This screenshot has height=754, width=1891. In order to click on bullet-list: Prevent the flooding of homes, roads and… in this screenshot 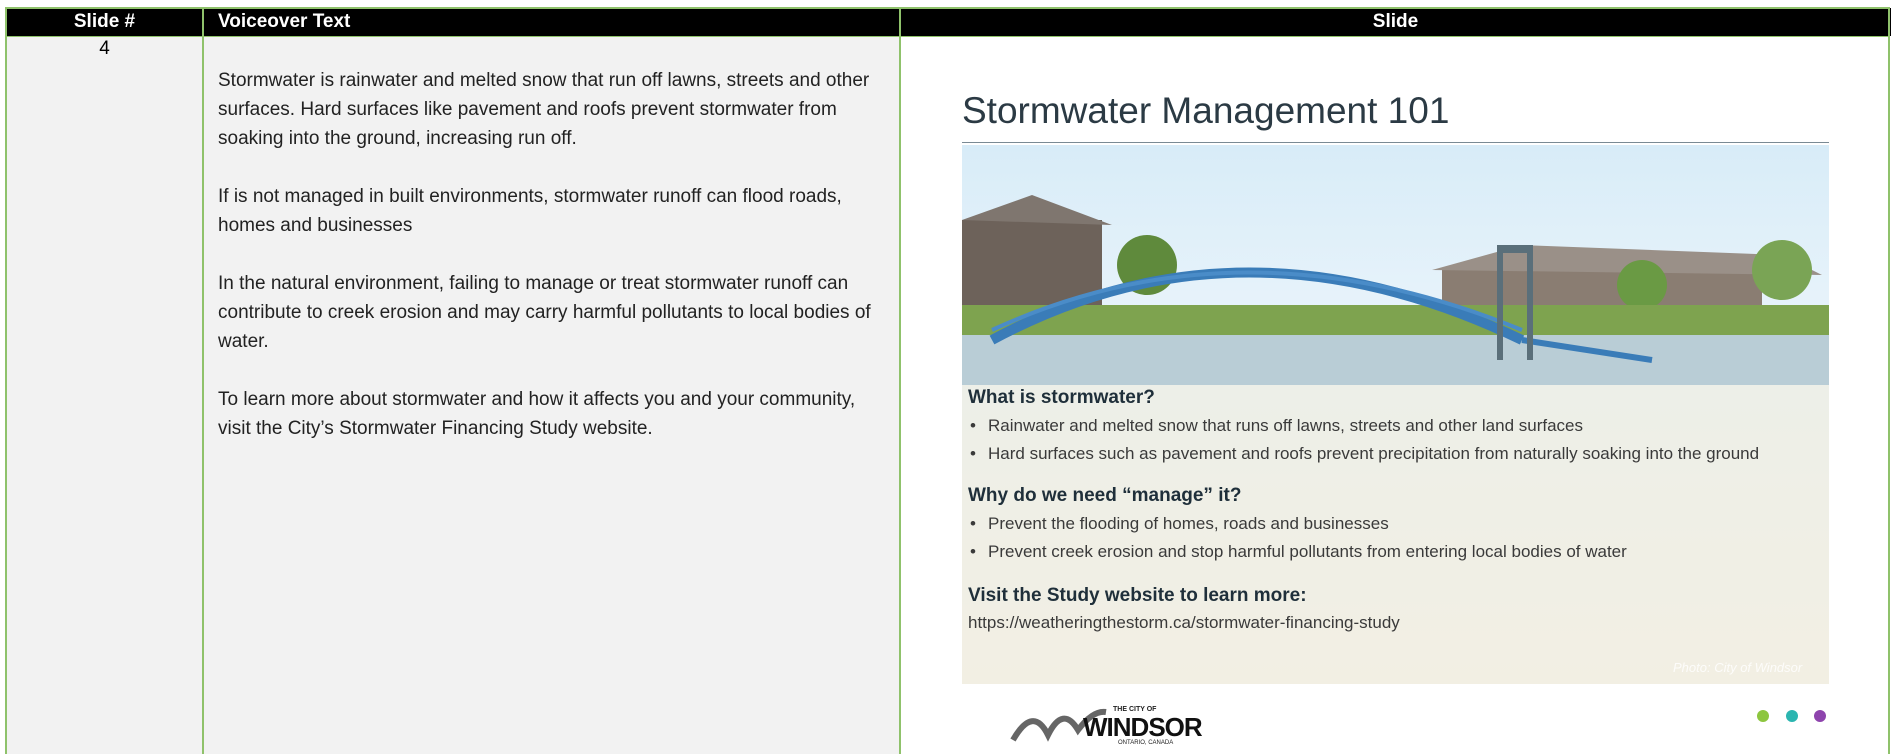, I will do `click(1383, 538)`.